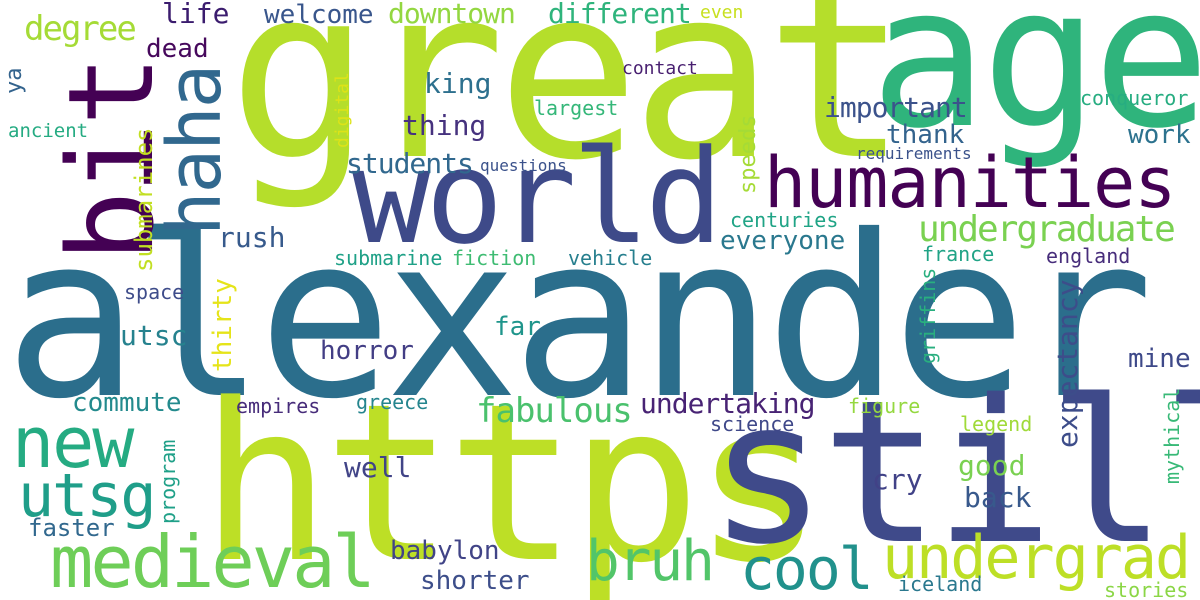 This screenshot has width=1200, height=600. I want to click on word-stories: stories, so click(1146, 589).